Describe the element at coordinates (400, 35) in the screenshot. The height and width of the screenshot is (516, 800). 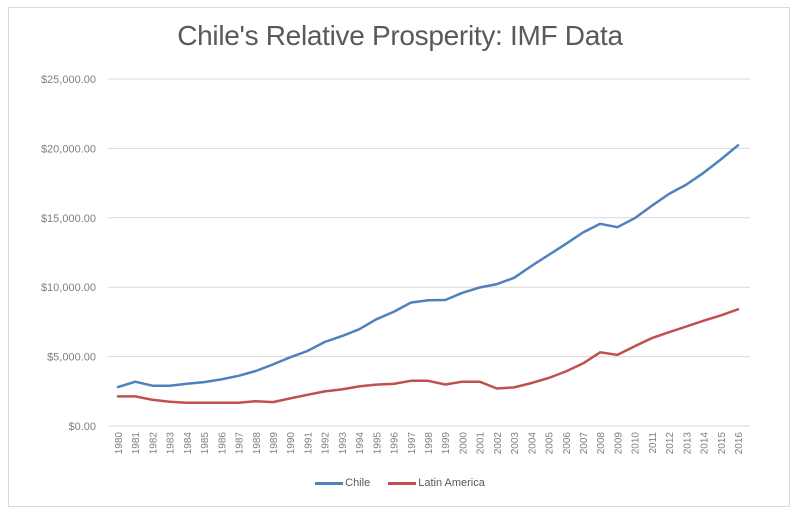
I see `chart-title: Chile's Relative Prosperity: IMF Data` at that location.